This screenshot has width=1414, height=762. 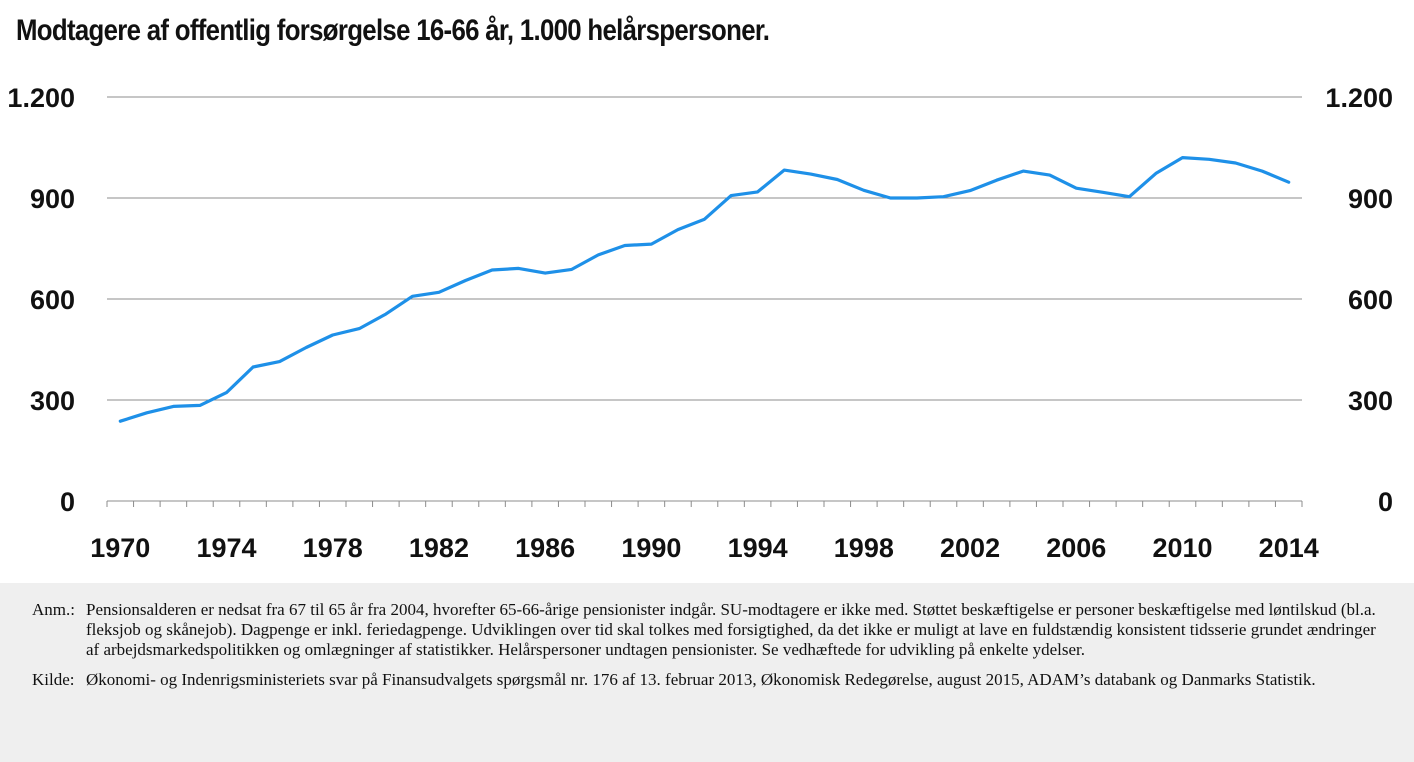 I want to click on y-tick-label-left: 300, so click(x=52, y=401).